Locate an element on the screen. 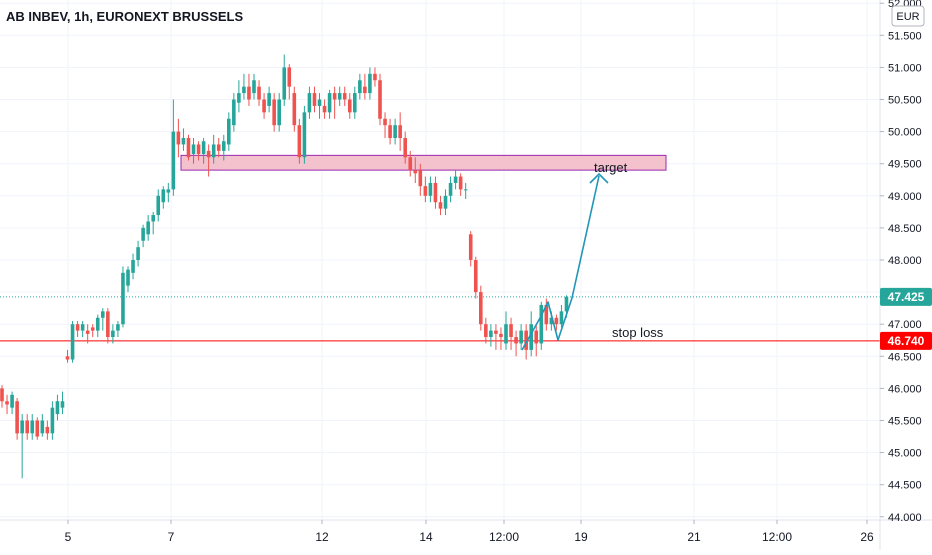  y-tick-label: 50.500 is located at coordinates (905, 101).